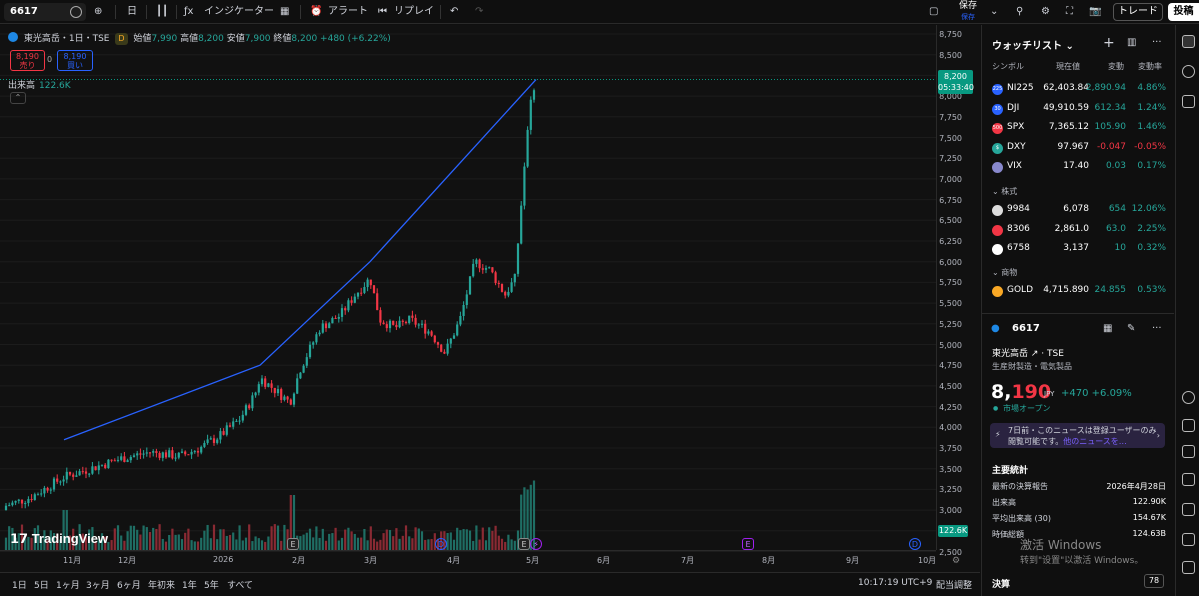 The height and width of the screenshot is (596, 1199). What do you see at coordinates (27, 60) in the screenshot?
I see `sell-button: 8,190 売り` at bounding box center [27, 60].